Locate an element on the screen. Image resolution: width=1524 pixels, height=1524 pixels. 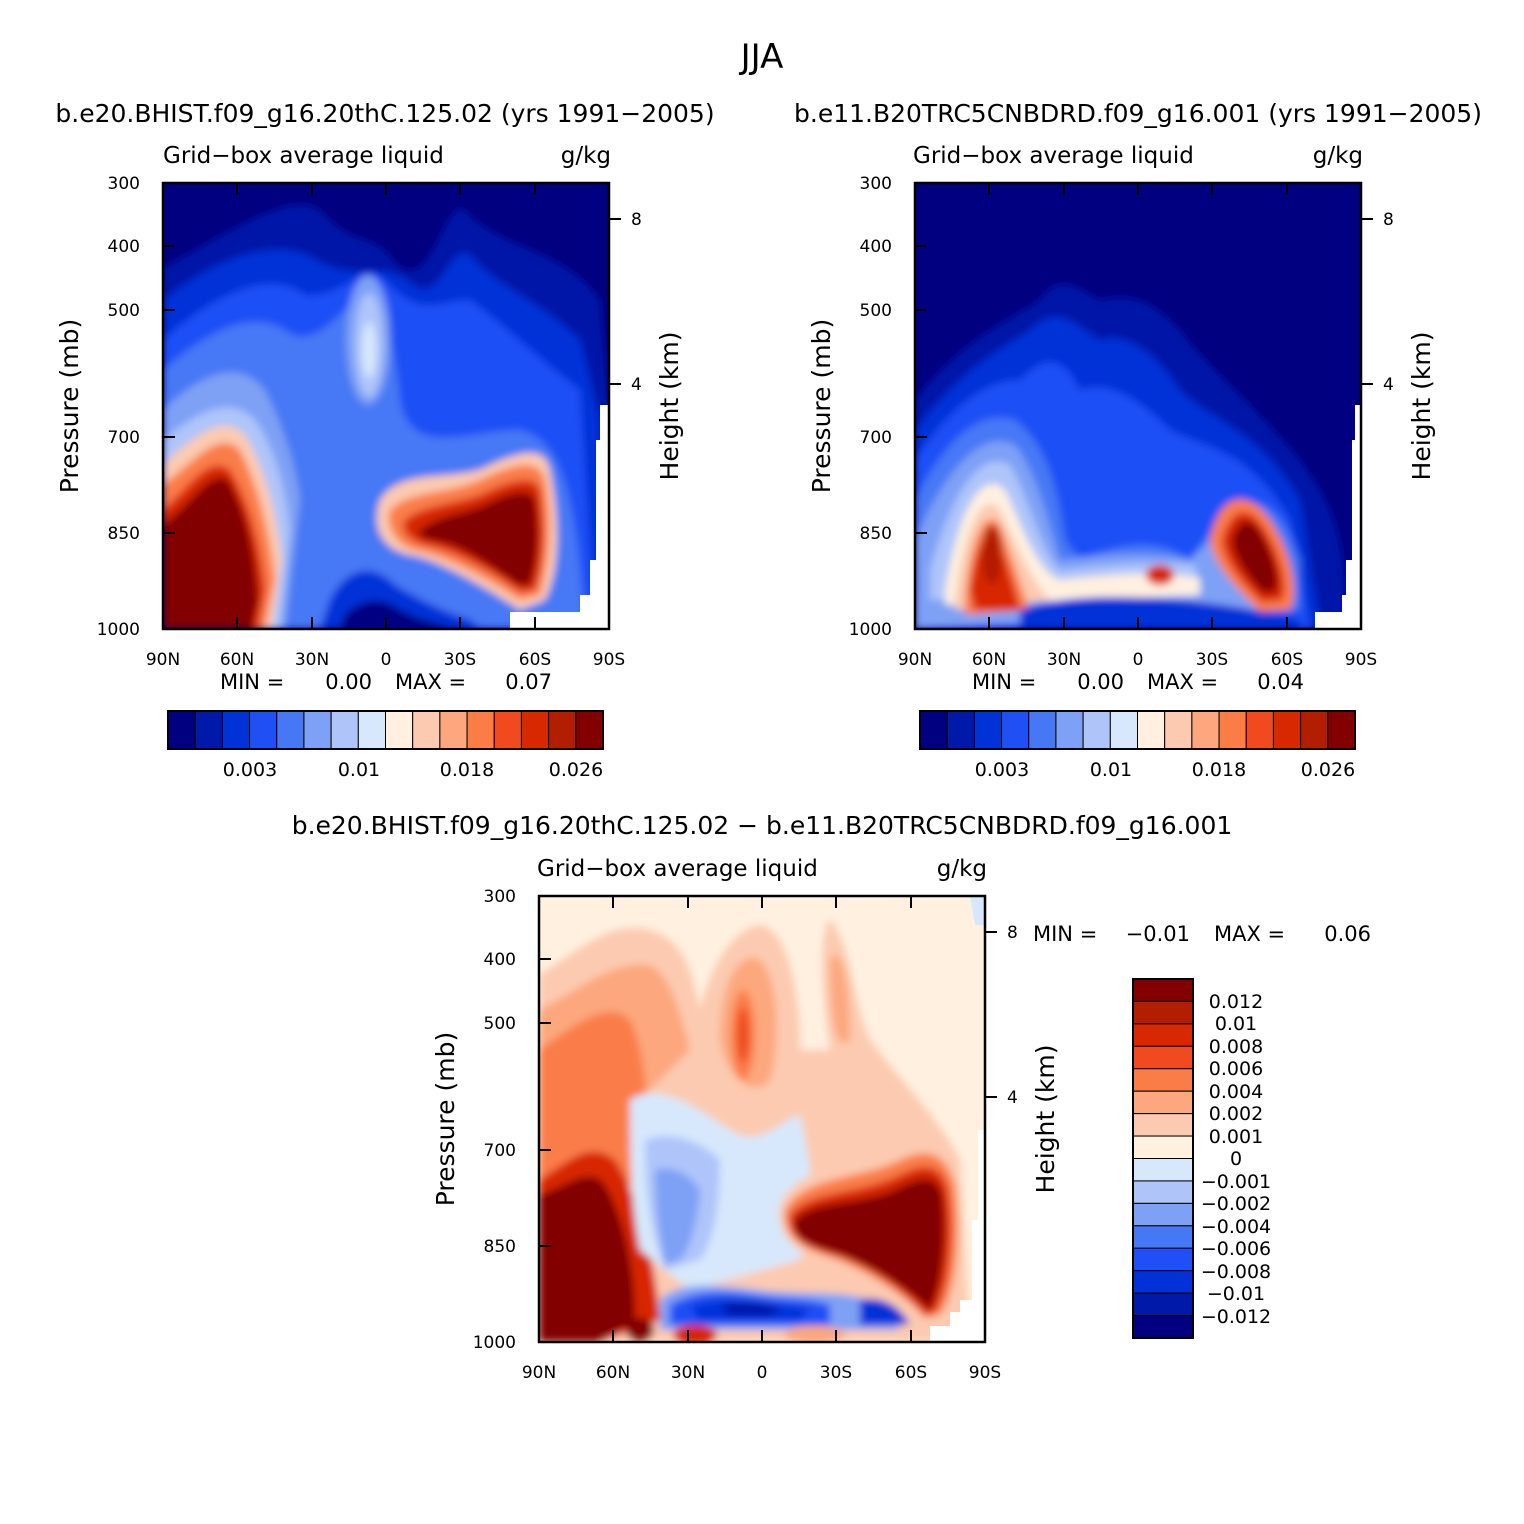
panel-1-min-label: MIN = is located at coordinates (252, 682).